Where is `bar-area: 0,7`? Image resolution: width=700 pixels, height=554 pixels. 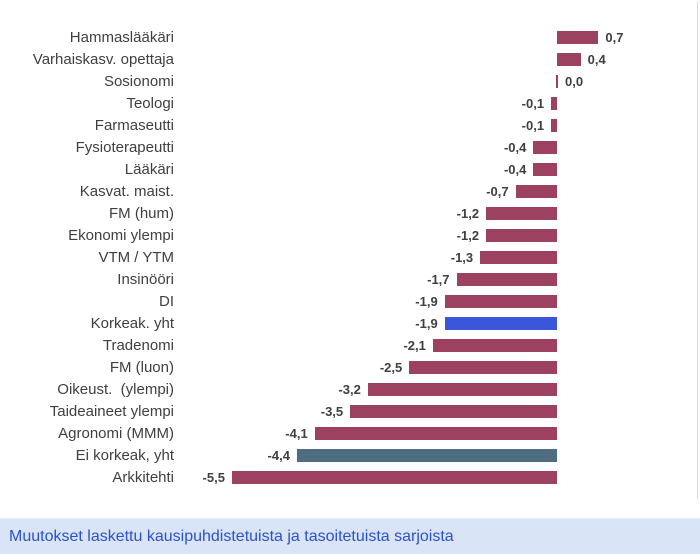
bar-area: 0,7 is located at coordinates (437, 38).